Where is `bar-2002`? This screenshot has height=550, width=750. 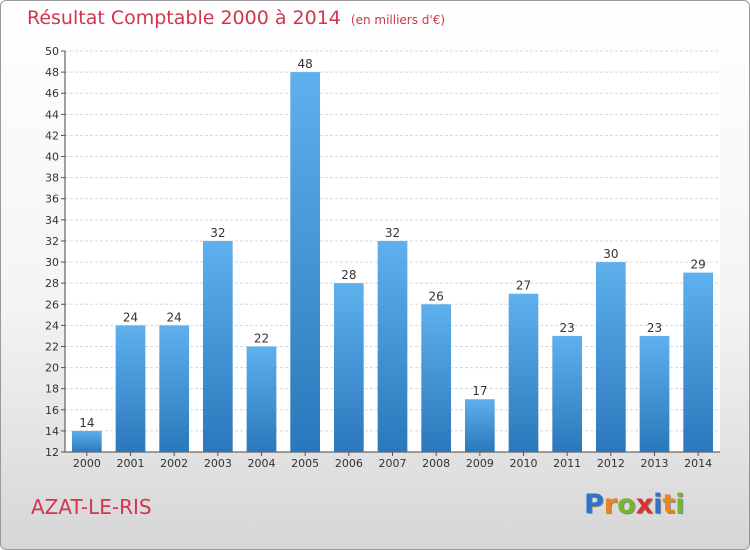
bar-2002 is located at coordinates (174, 388).